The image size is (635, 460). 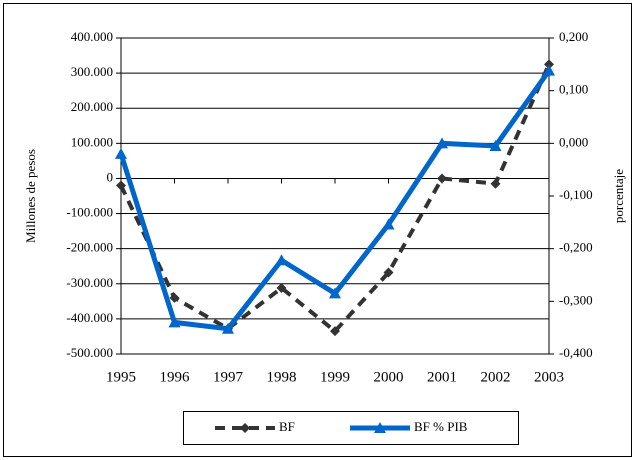 I want to click on x-tick-label: 1998, so click(x=282, y=377).